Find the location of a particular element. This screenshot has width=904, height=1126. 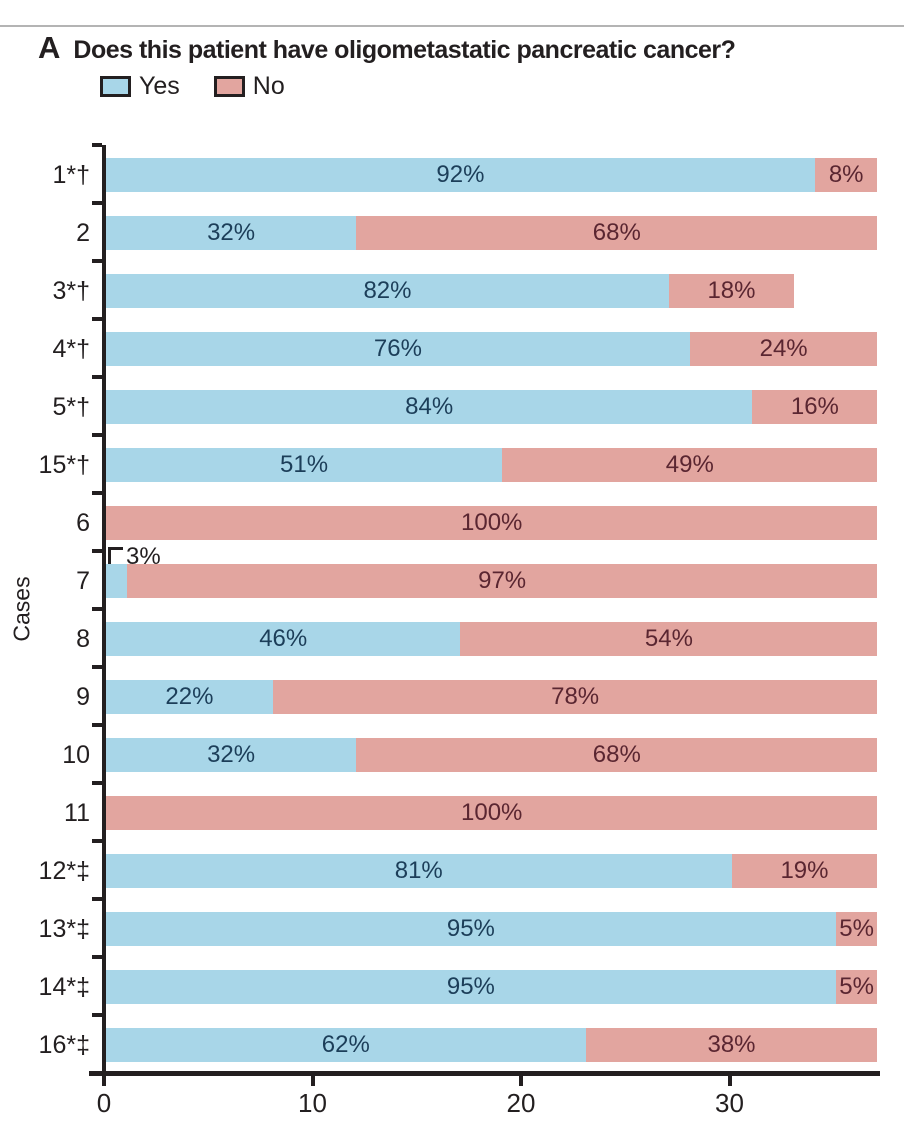

case-label: 8 is located at coordinates (83, 638).